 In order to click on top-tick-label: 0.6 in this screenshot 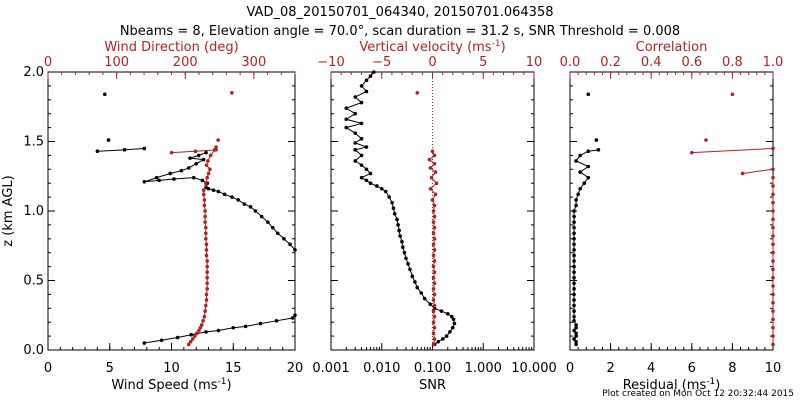, I will do `click(691, 62)`.